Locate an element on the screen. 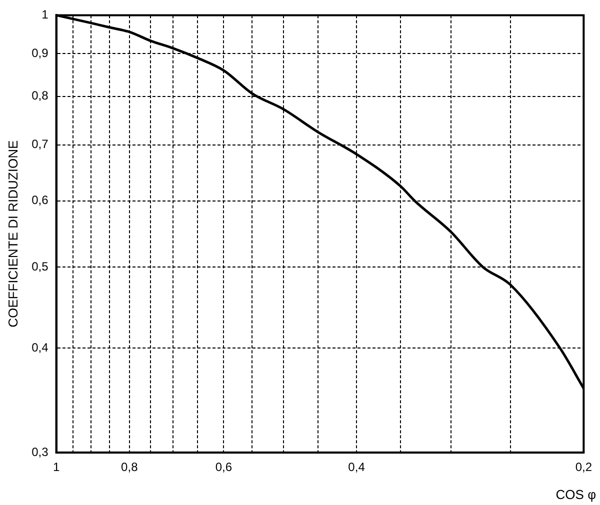  x-tick-label: 0,8 is located at coordinates (129, 467).